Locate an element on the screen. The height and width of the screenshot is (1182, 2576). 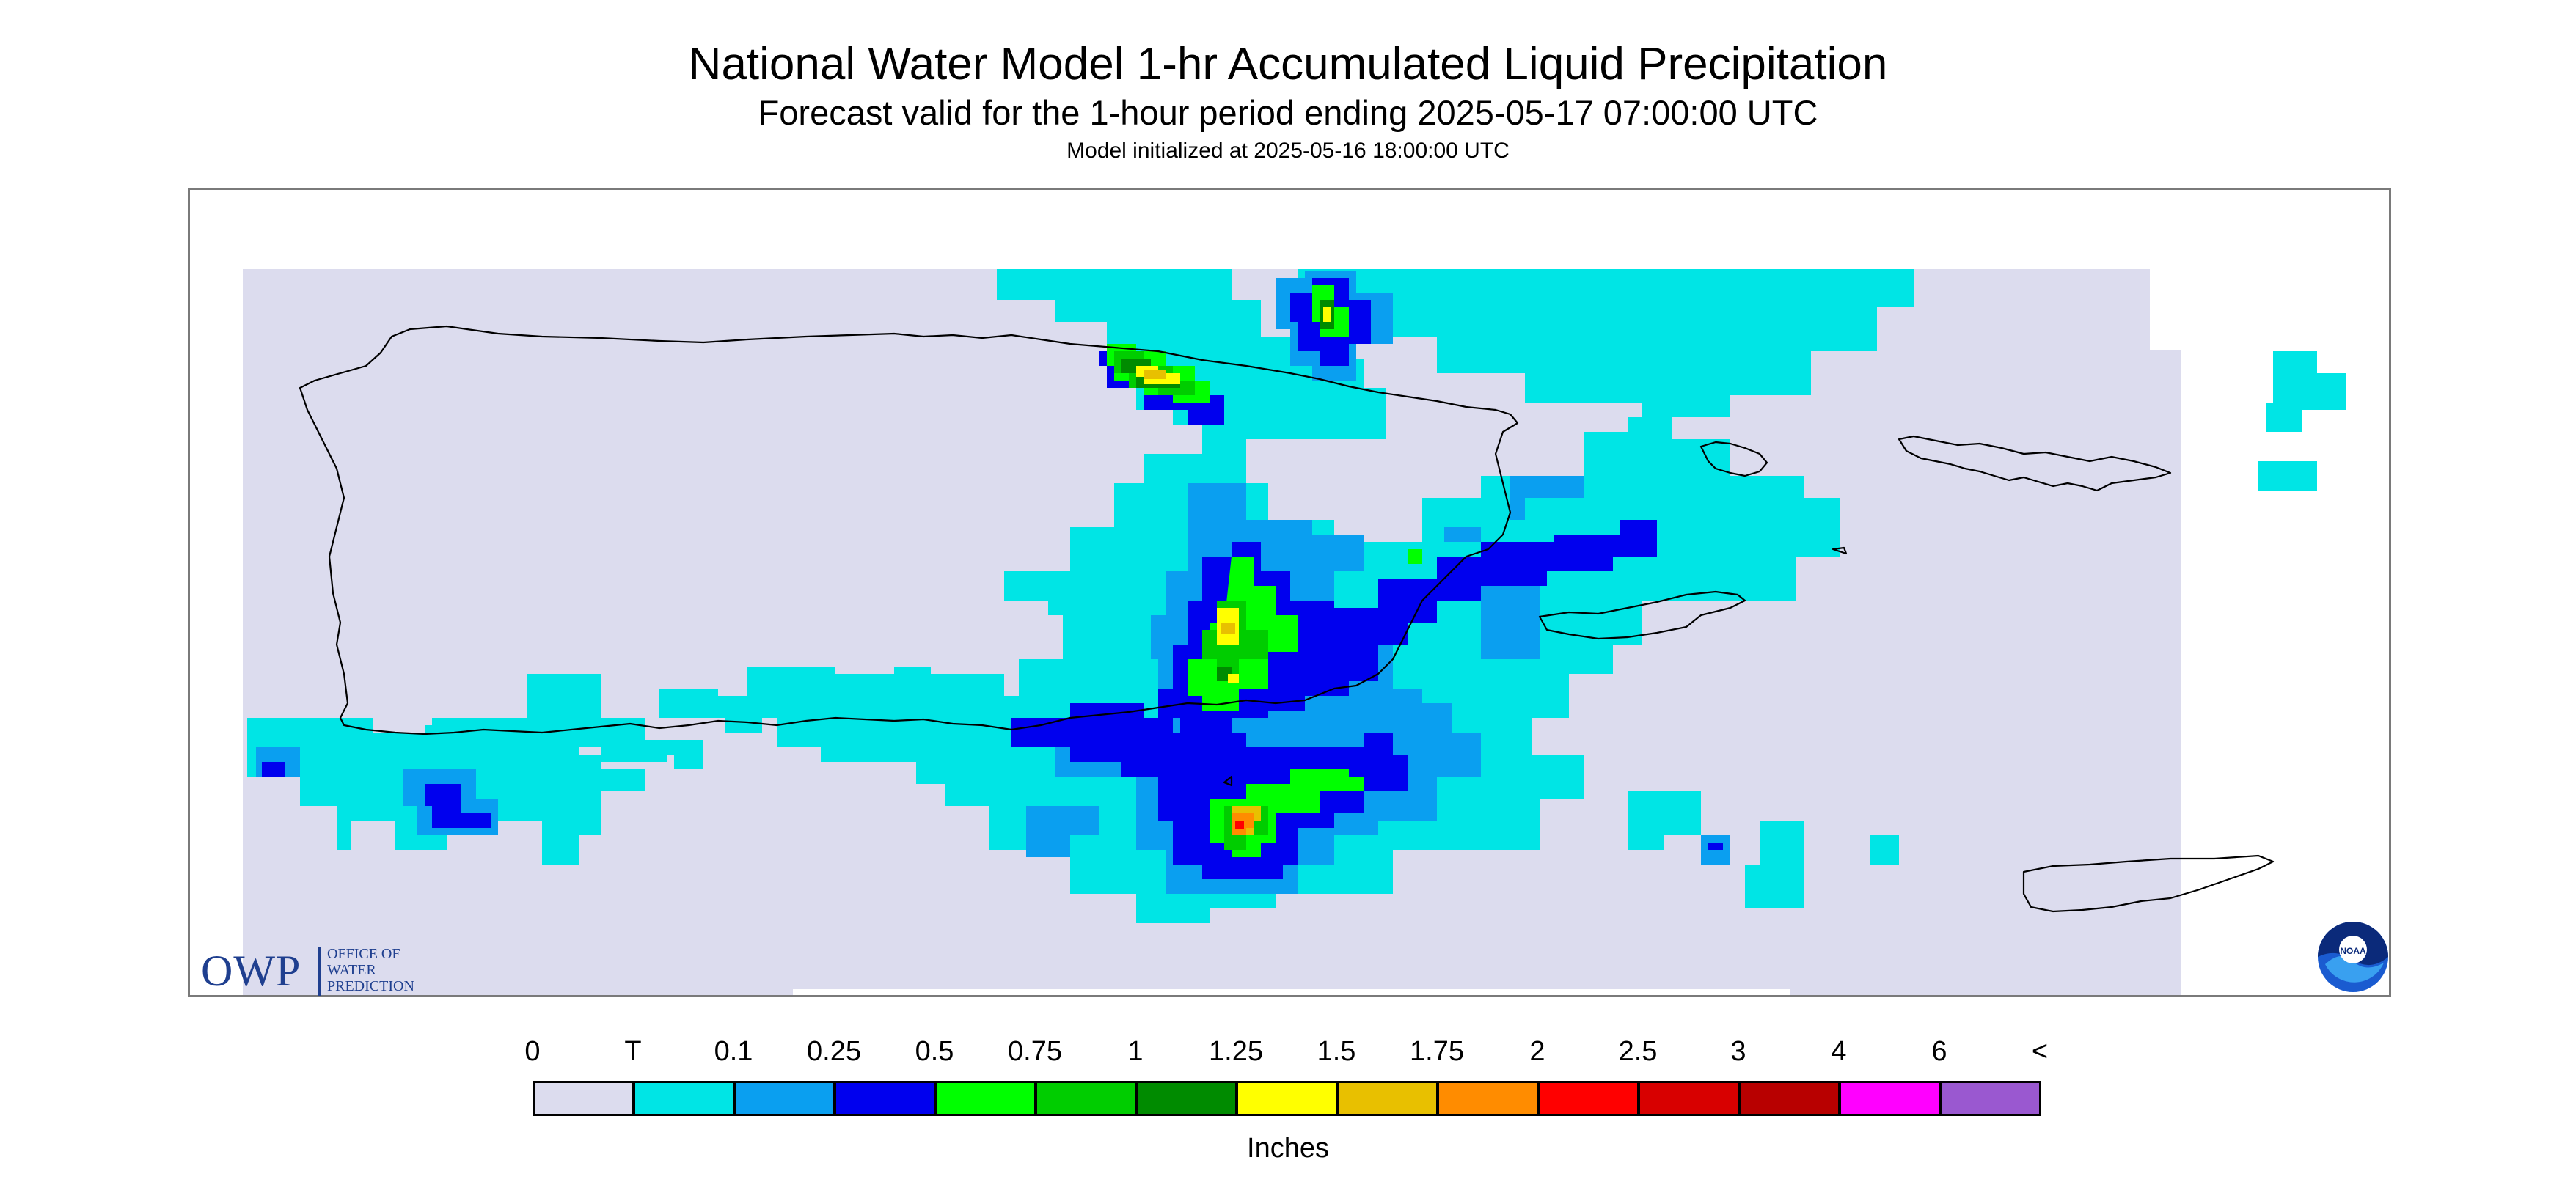
legend-label: T is located at coordinates (633, 1051).